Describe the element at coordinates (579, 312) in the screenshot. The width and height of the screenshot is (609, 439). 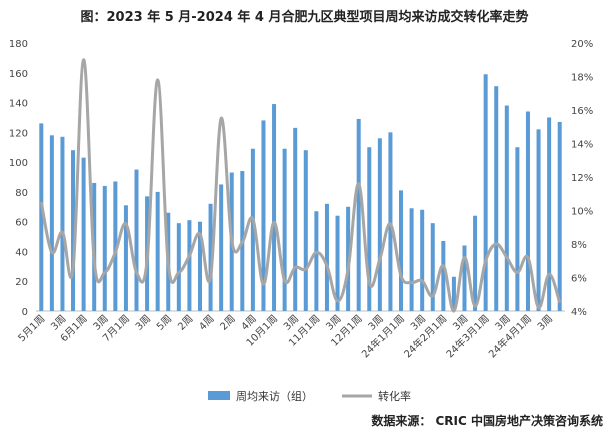
I see `y2-tick-label: 4%` at that location.